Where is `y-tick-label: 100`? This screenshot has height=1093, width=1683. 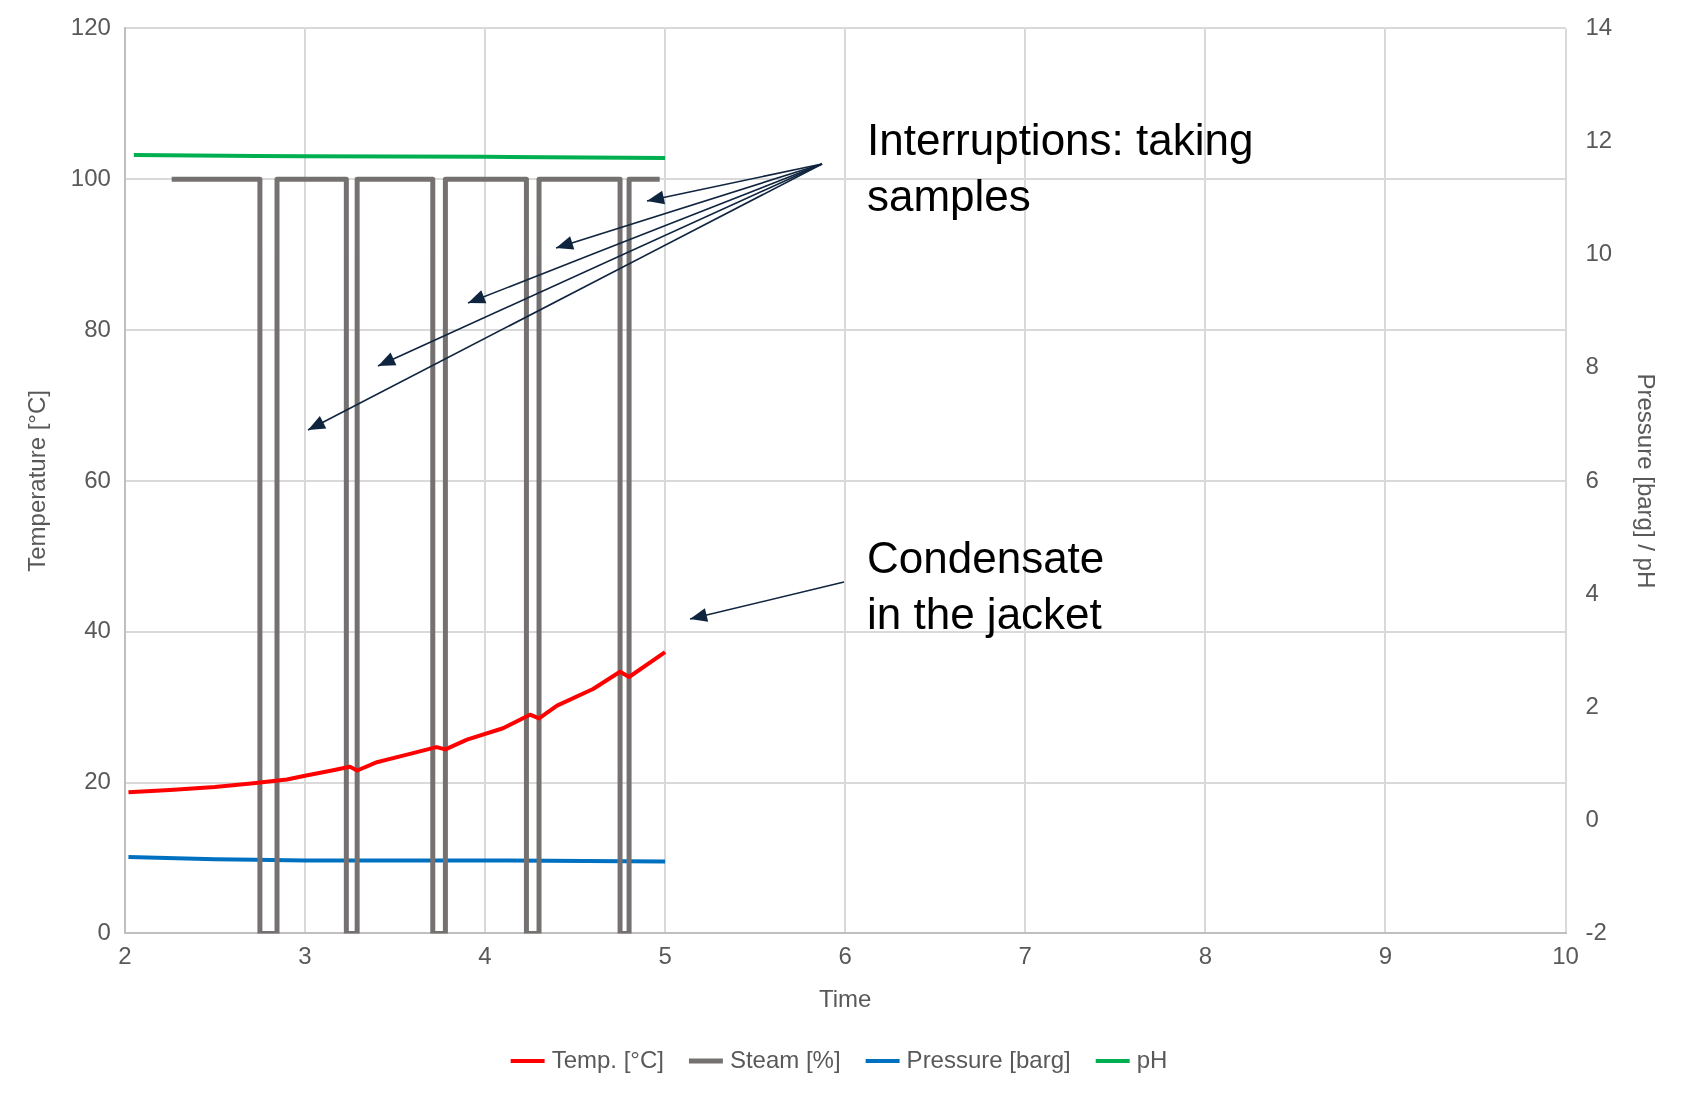 y-tick-label: 100 is located at coordinates (90, 177).